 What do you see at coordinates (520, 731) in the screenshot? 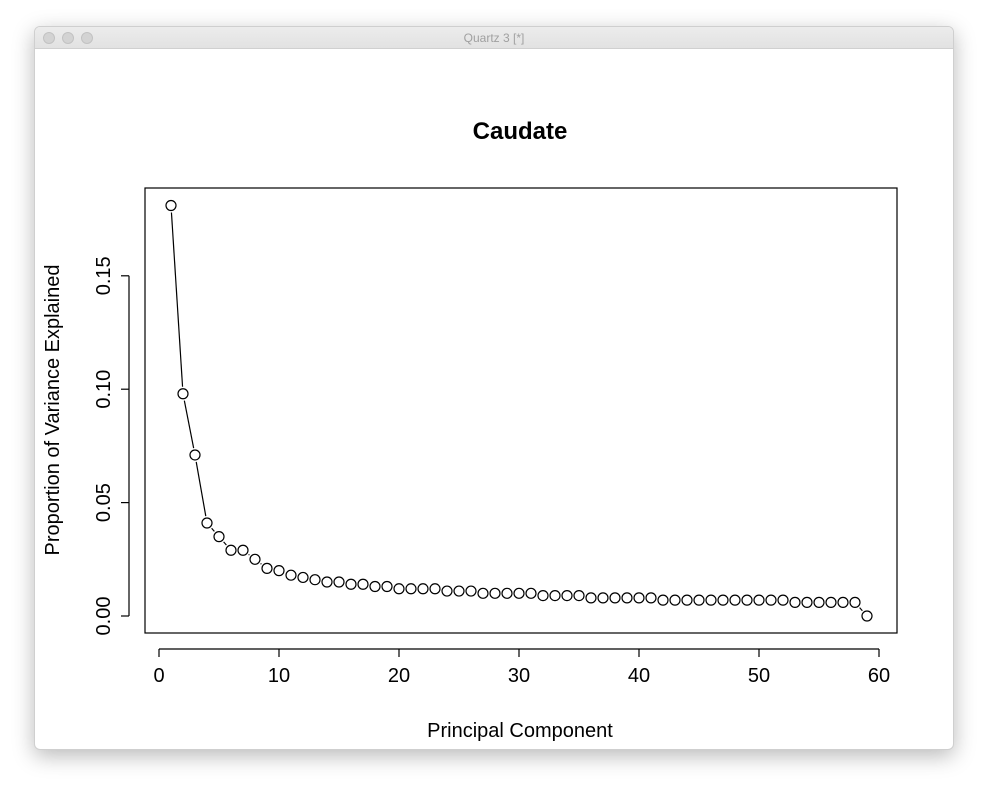
I see `x-axis-label: Principal Component` at bounding box center [520, 731].